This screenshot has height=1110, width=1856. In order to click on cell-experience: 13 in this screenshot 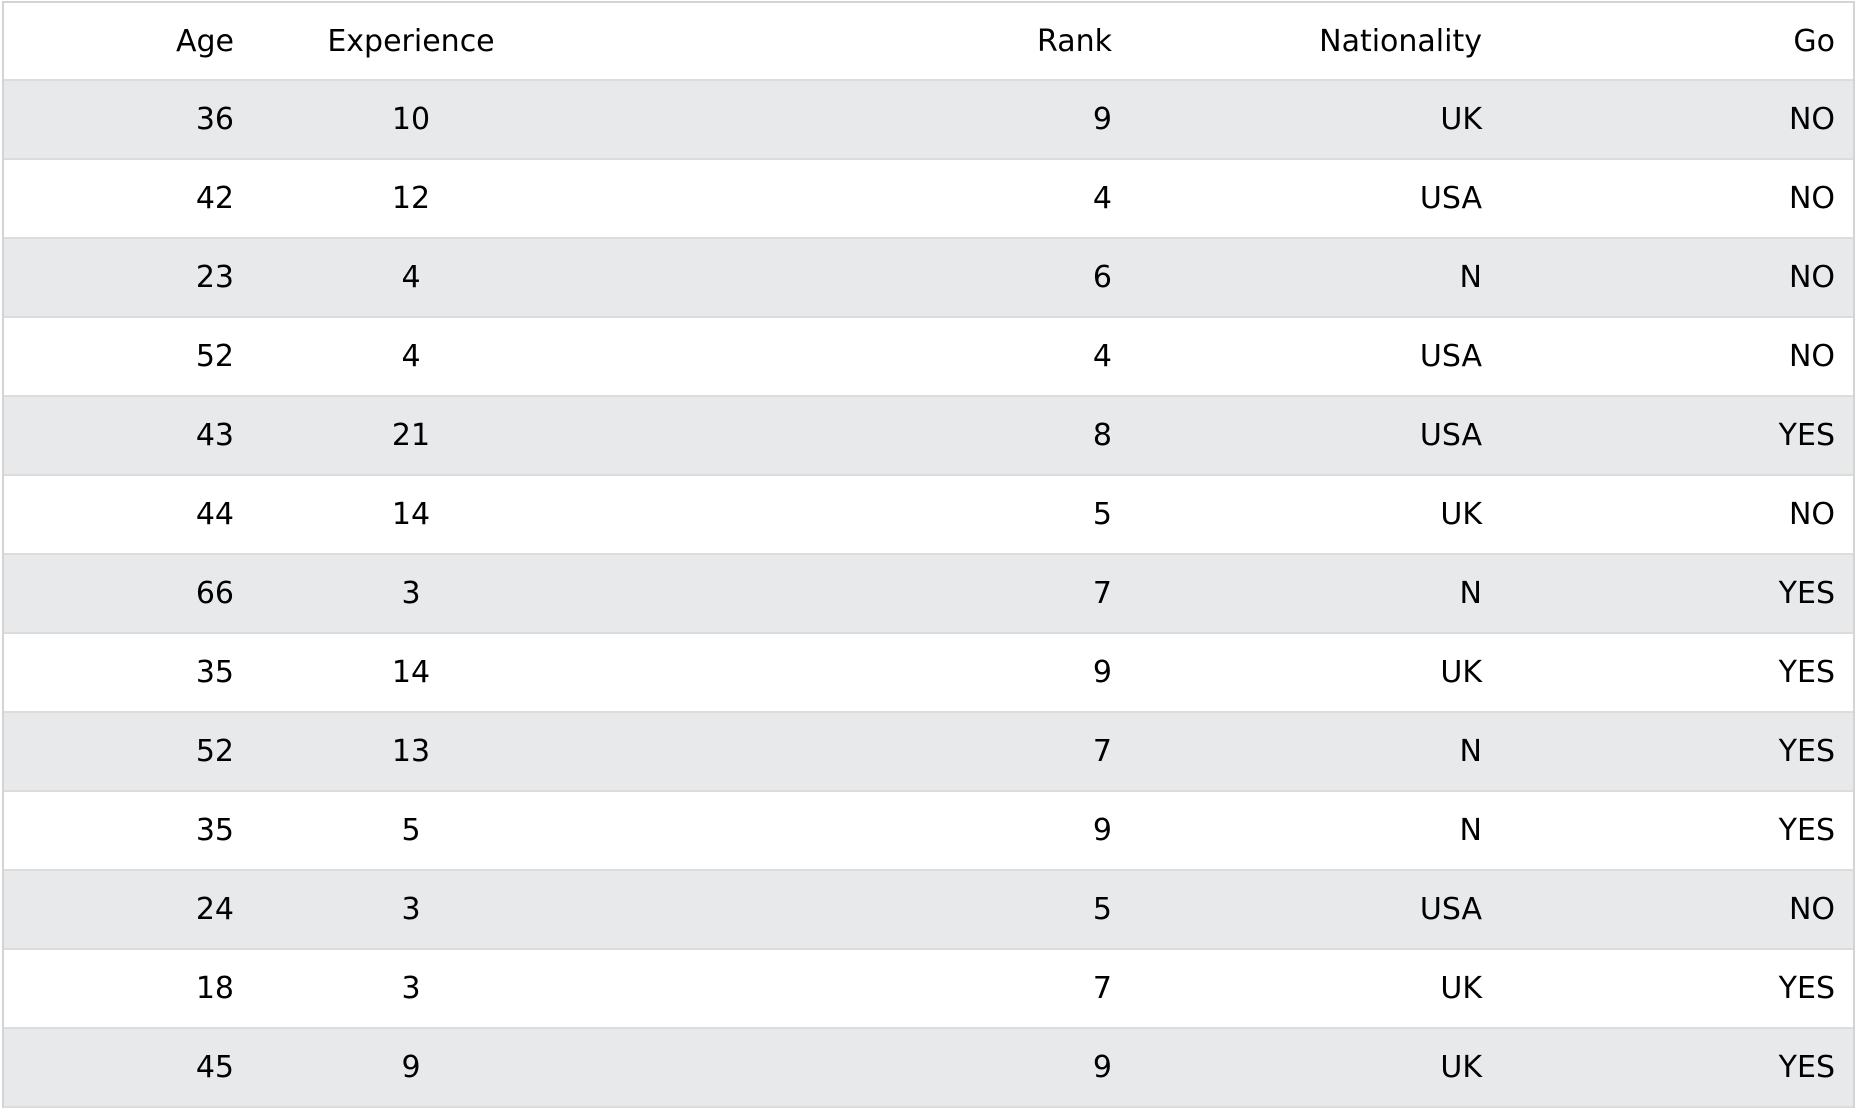, I will do `click(411, 752)`.